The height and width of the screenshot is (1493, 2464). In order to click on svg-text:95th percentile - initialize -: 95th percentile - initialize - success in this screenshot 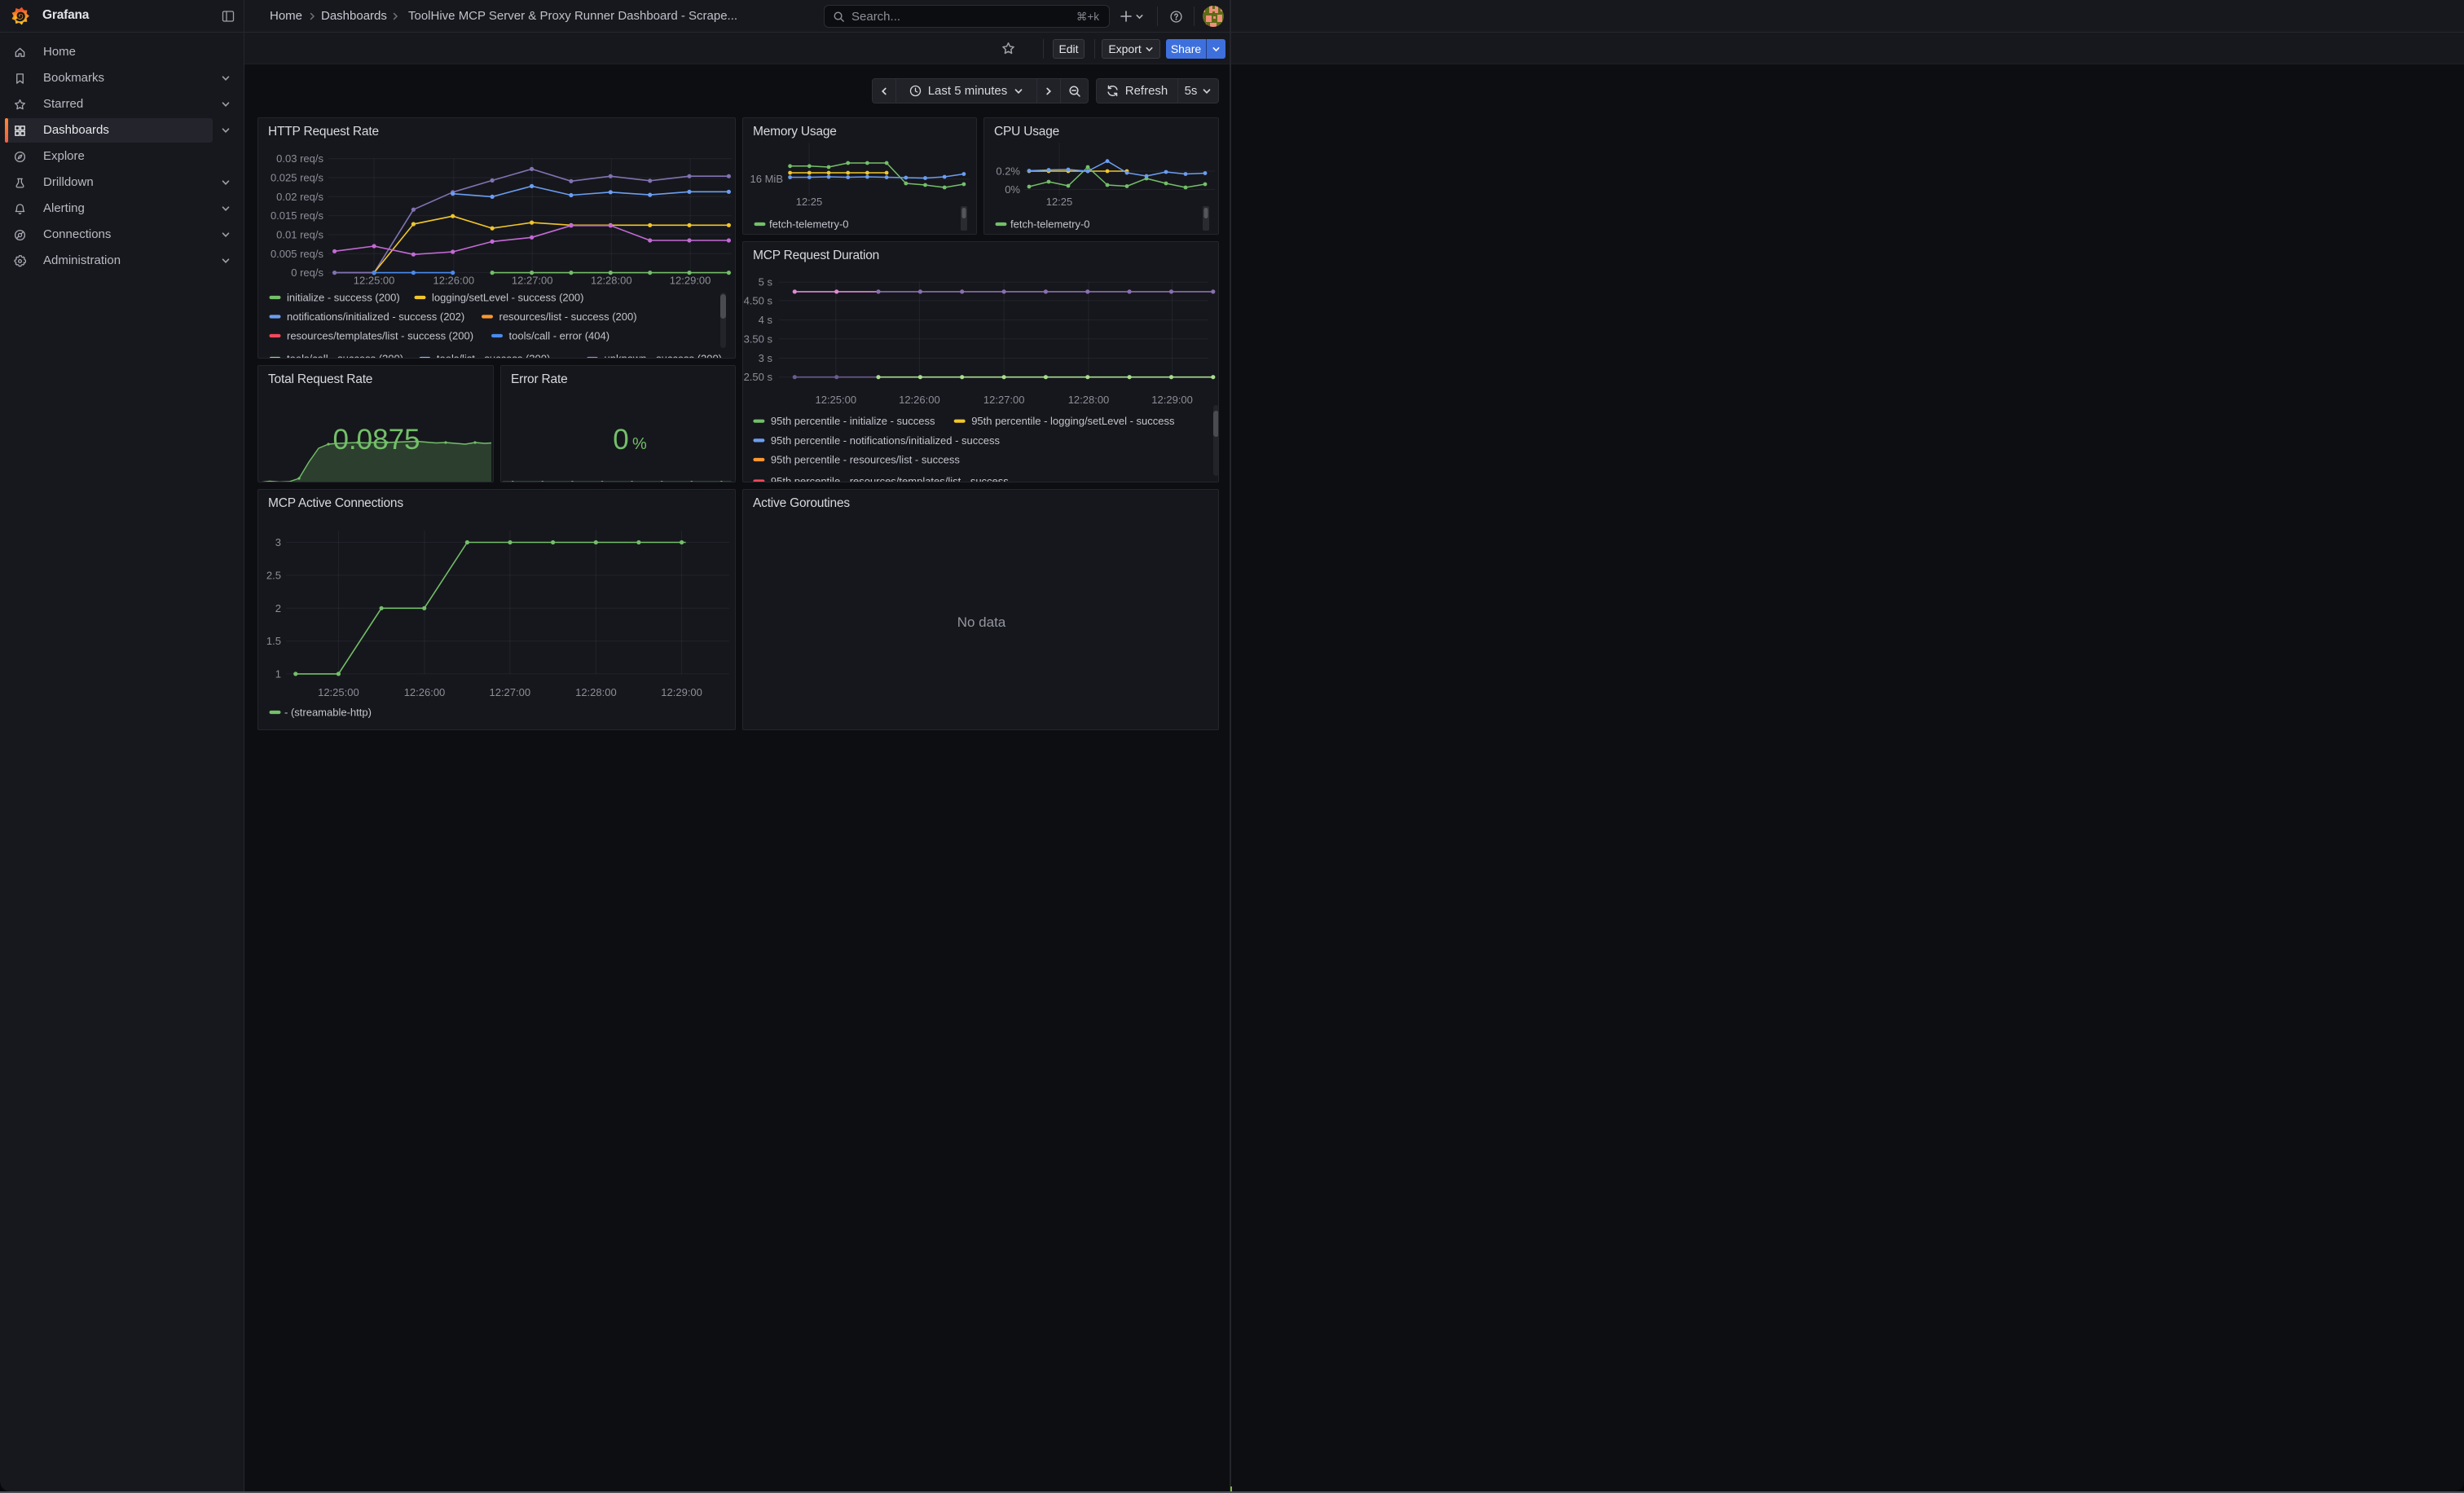, I will do `click(853, 421)`.